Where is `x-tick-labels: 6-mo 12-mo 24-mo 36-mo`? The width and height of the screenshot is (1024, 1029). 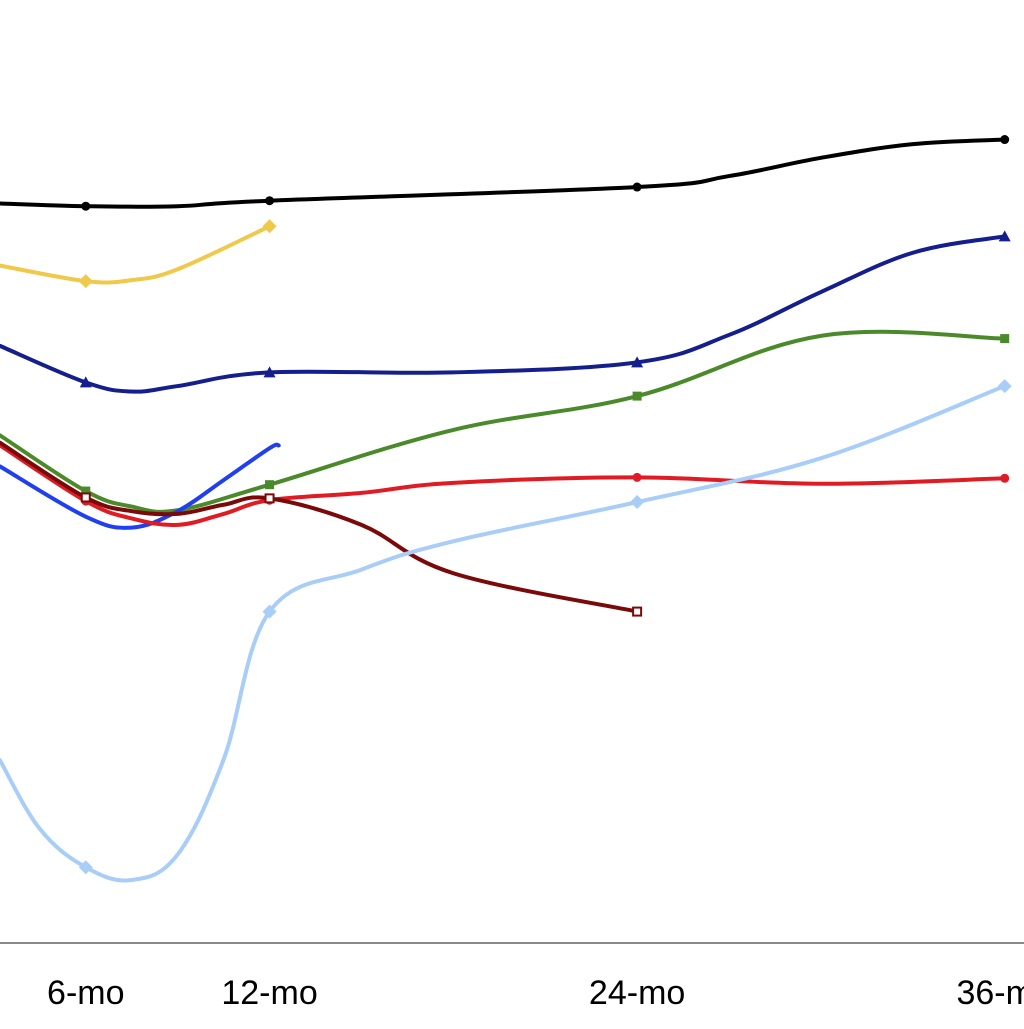
x-tick-labels: 6-mo 12-mo 24-mo 36-mo is located at coordinates (535, 993).